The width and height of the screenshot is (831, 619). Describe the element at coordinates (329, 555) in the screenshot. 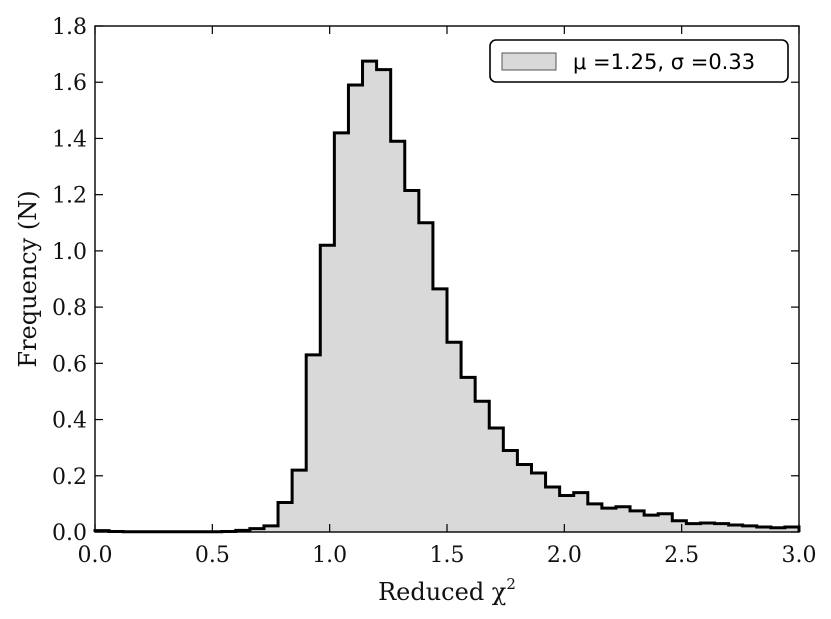

I see `x-tick-label: 1.0` at that location.